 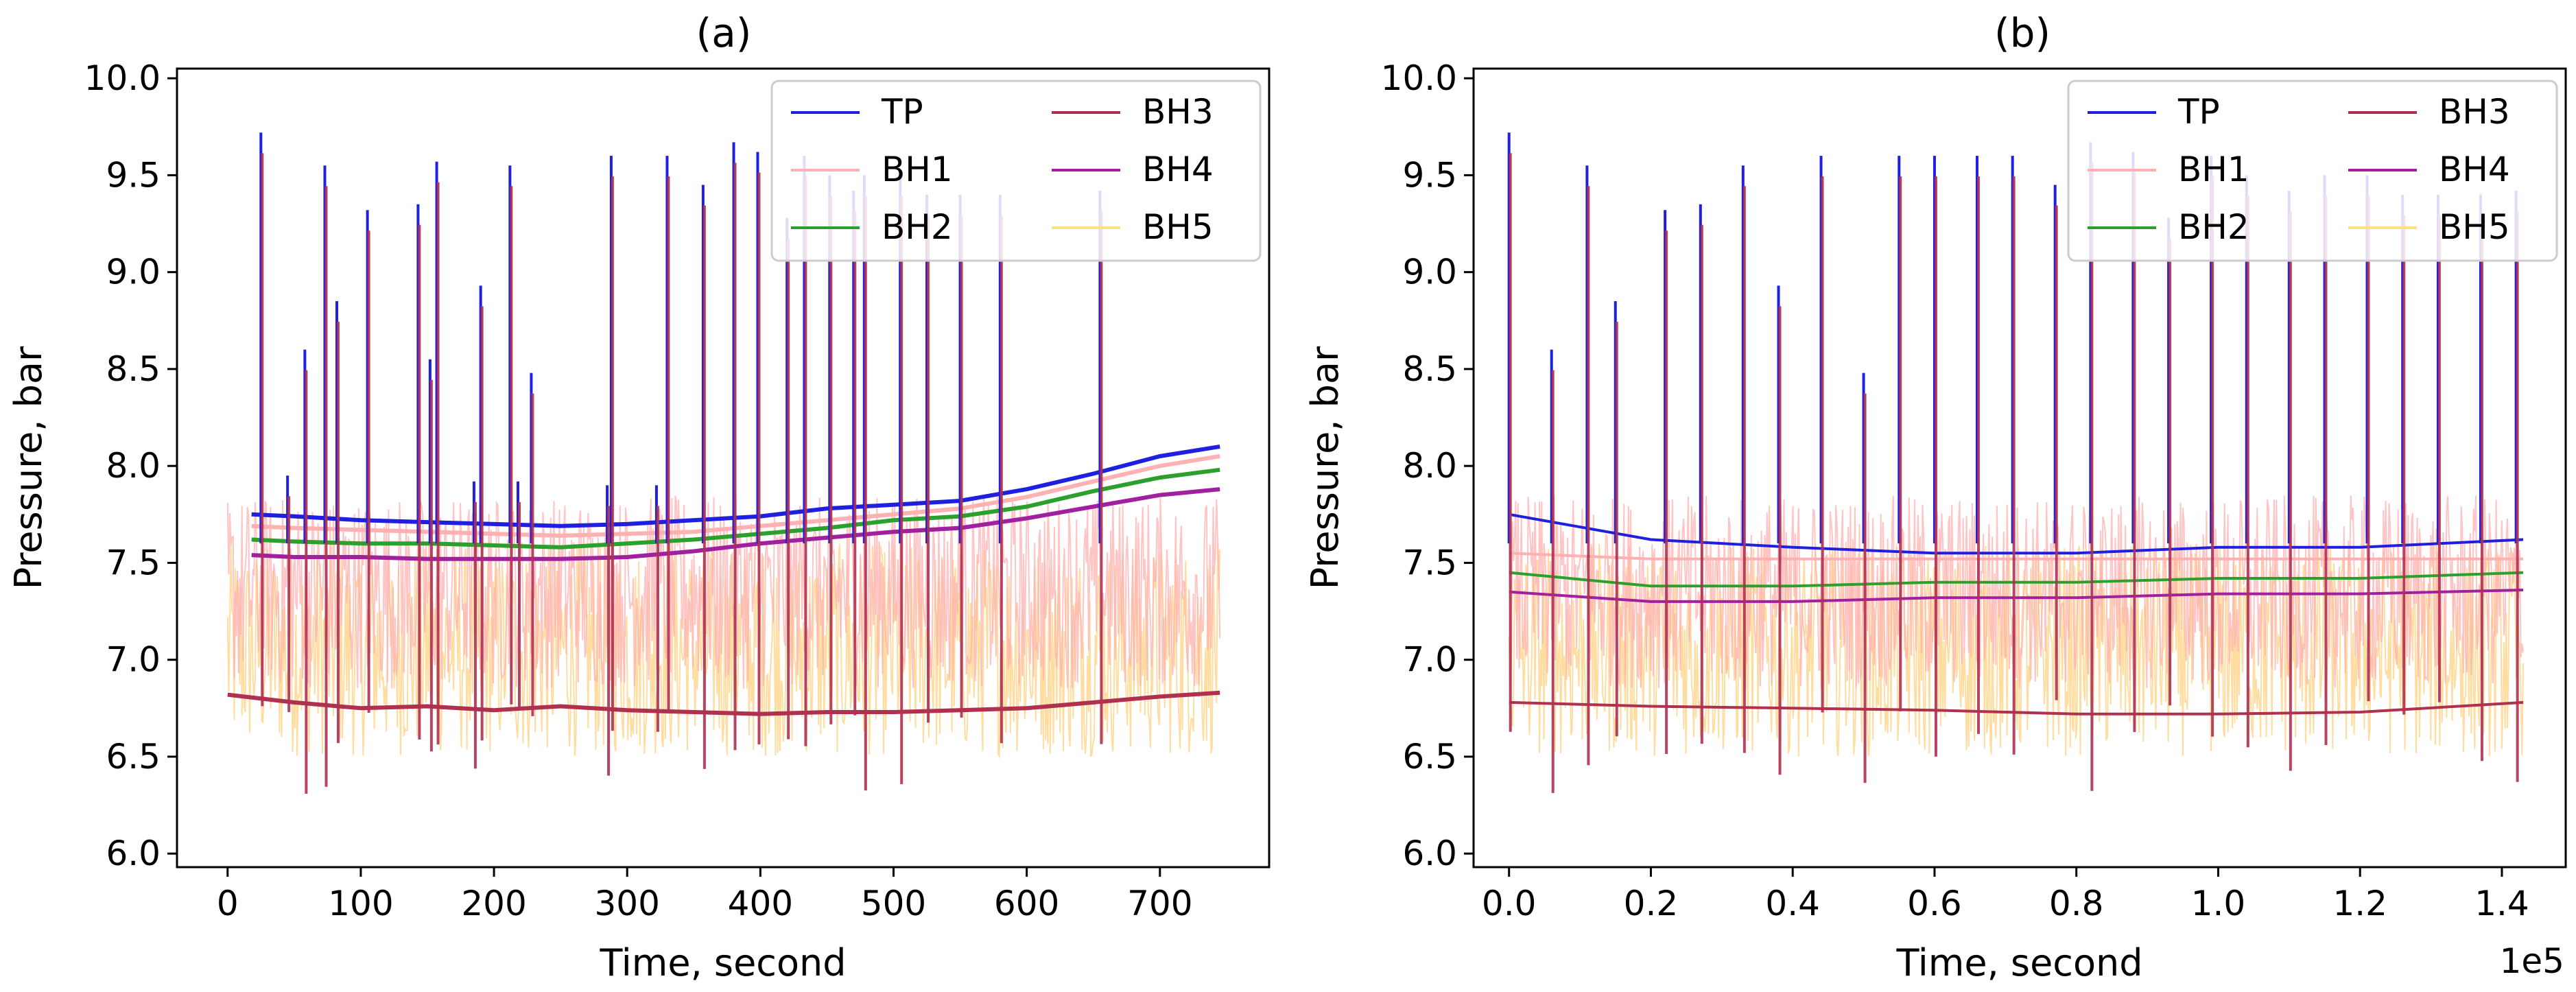 What do you see at coordinates (760, 904) in the screenshot?
I see `x-tick-label: 400` at bounding box center [760, 904].